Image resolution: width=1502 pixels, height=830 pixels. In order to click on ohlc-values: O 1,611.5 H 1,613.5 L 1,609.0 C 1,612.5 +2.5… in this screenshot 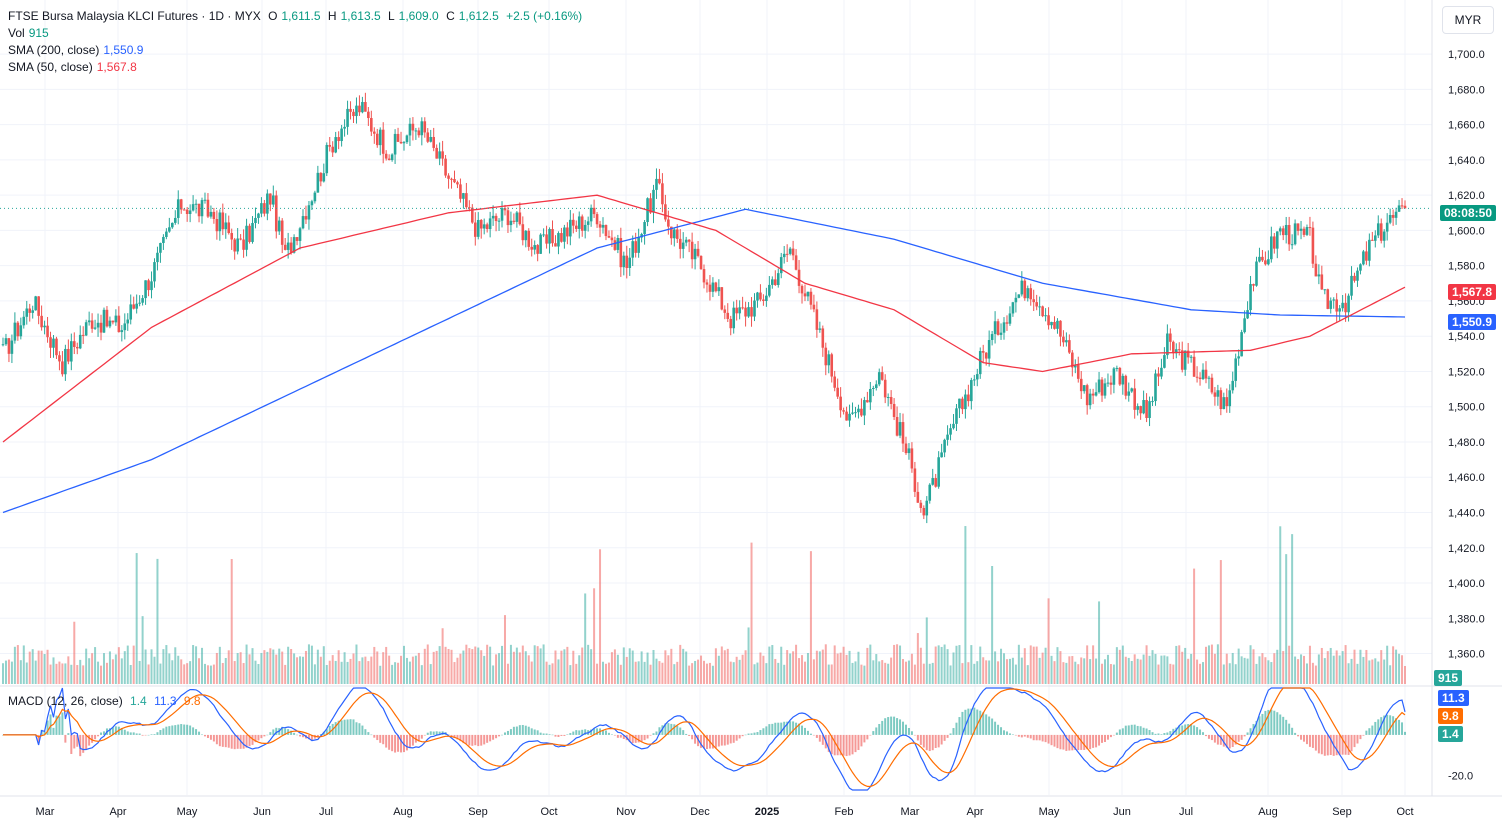, I will do `click(425, 16)`.